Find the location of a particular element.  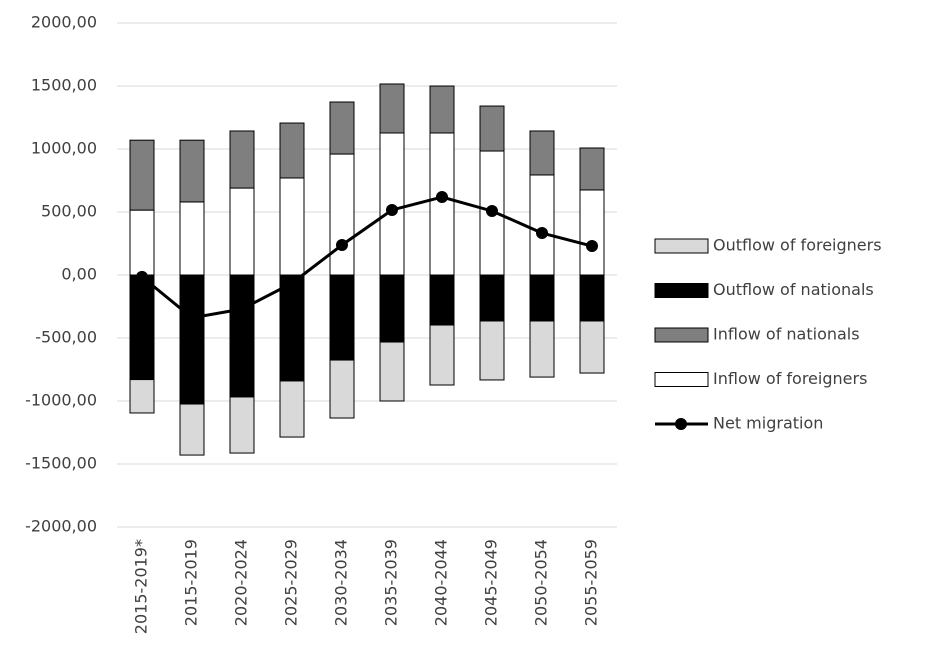

legend-label: Net migration is located at coordinates (768, 423).